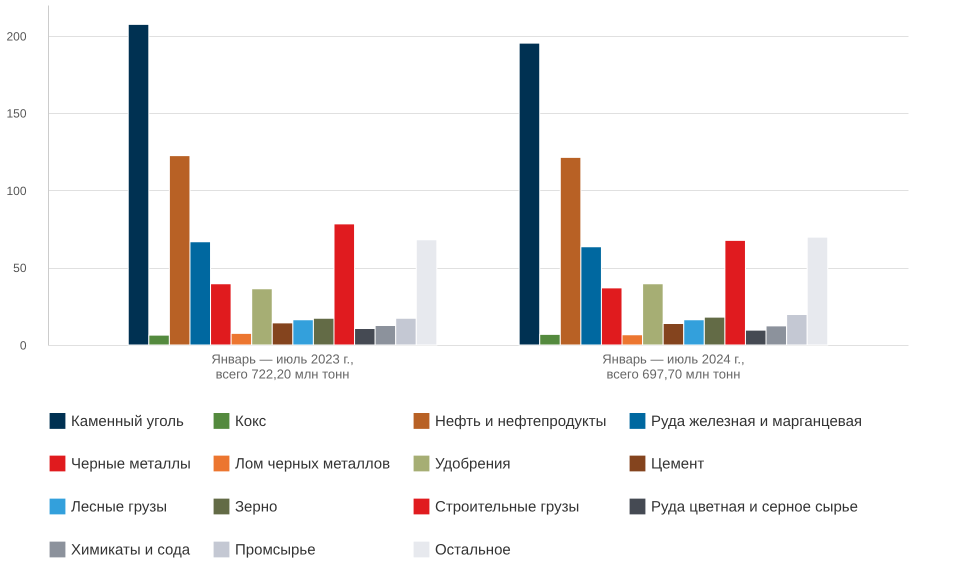 This screenshot has width=974, height=588. Describe the element at coordinates (131, 550) in the screenshot. I see `legend-label: Химикаты и сода` at that location.